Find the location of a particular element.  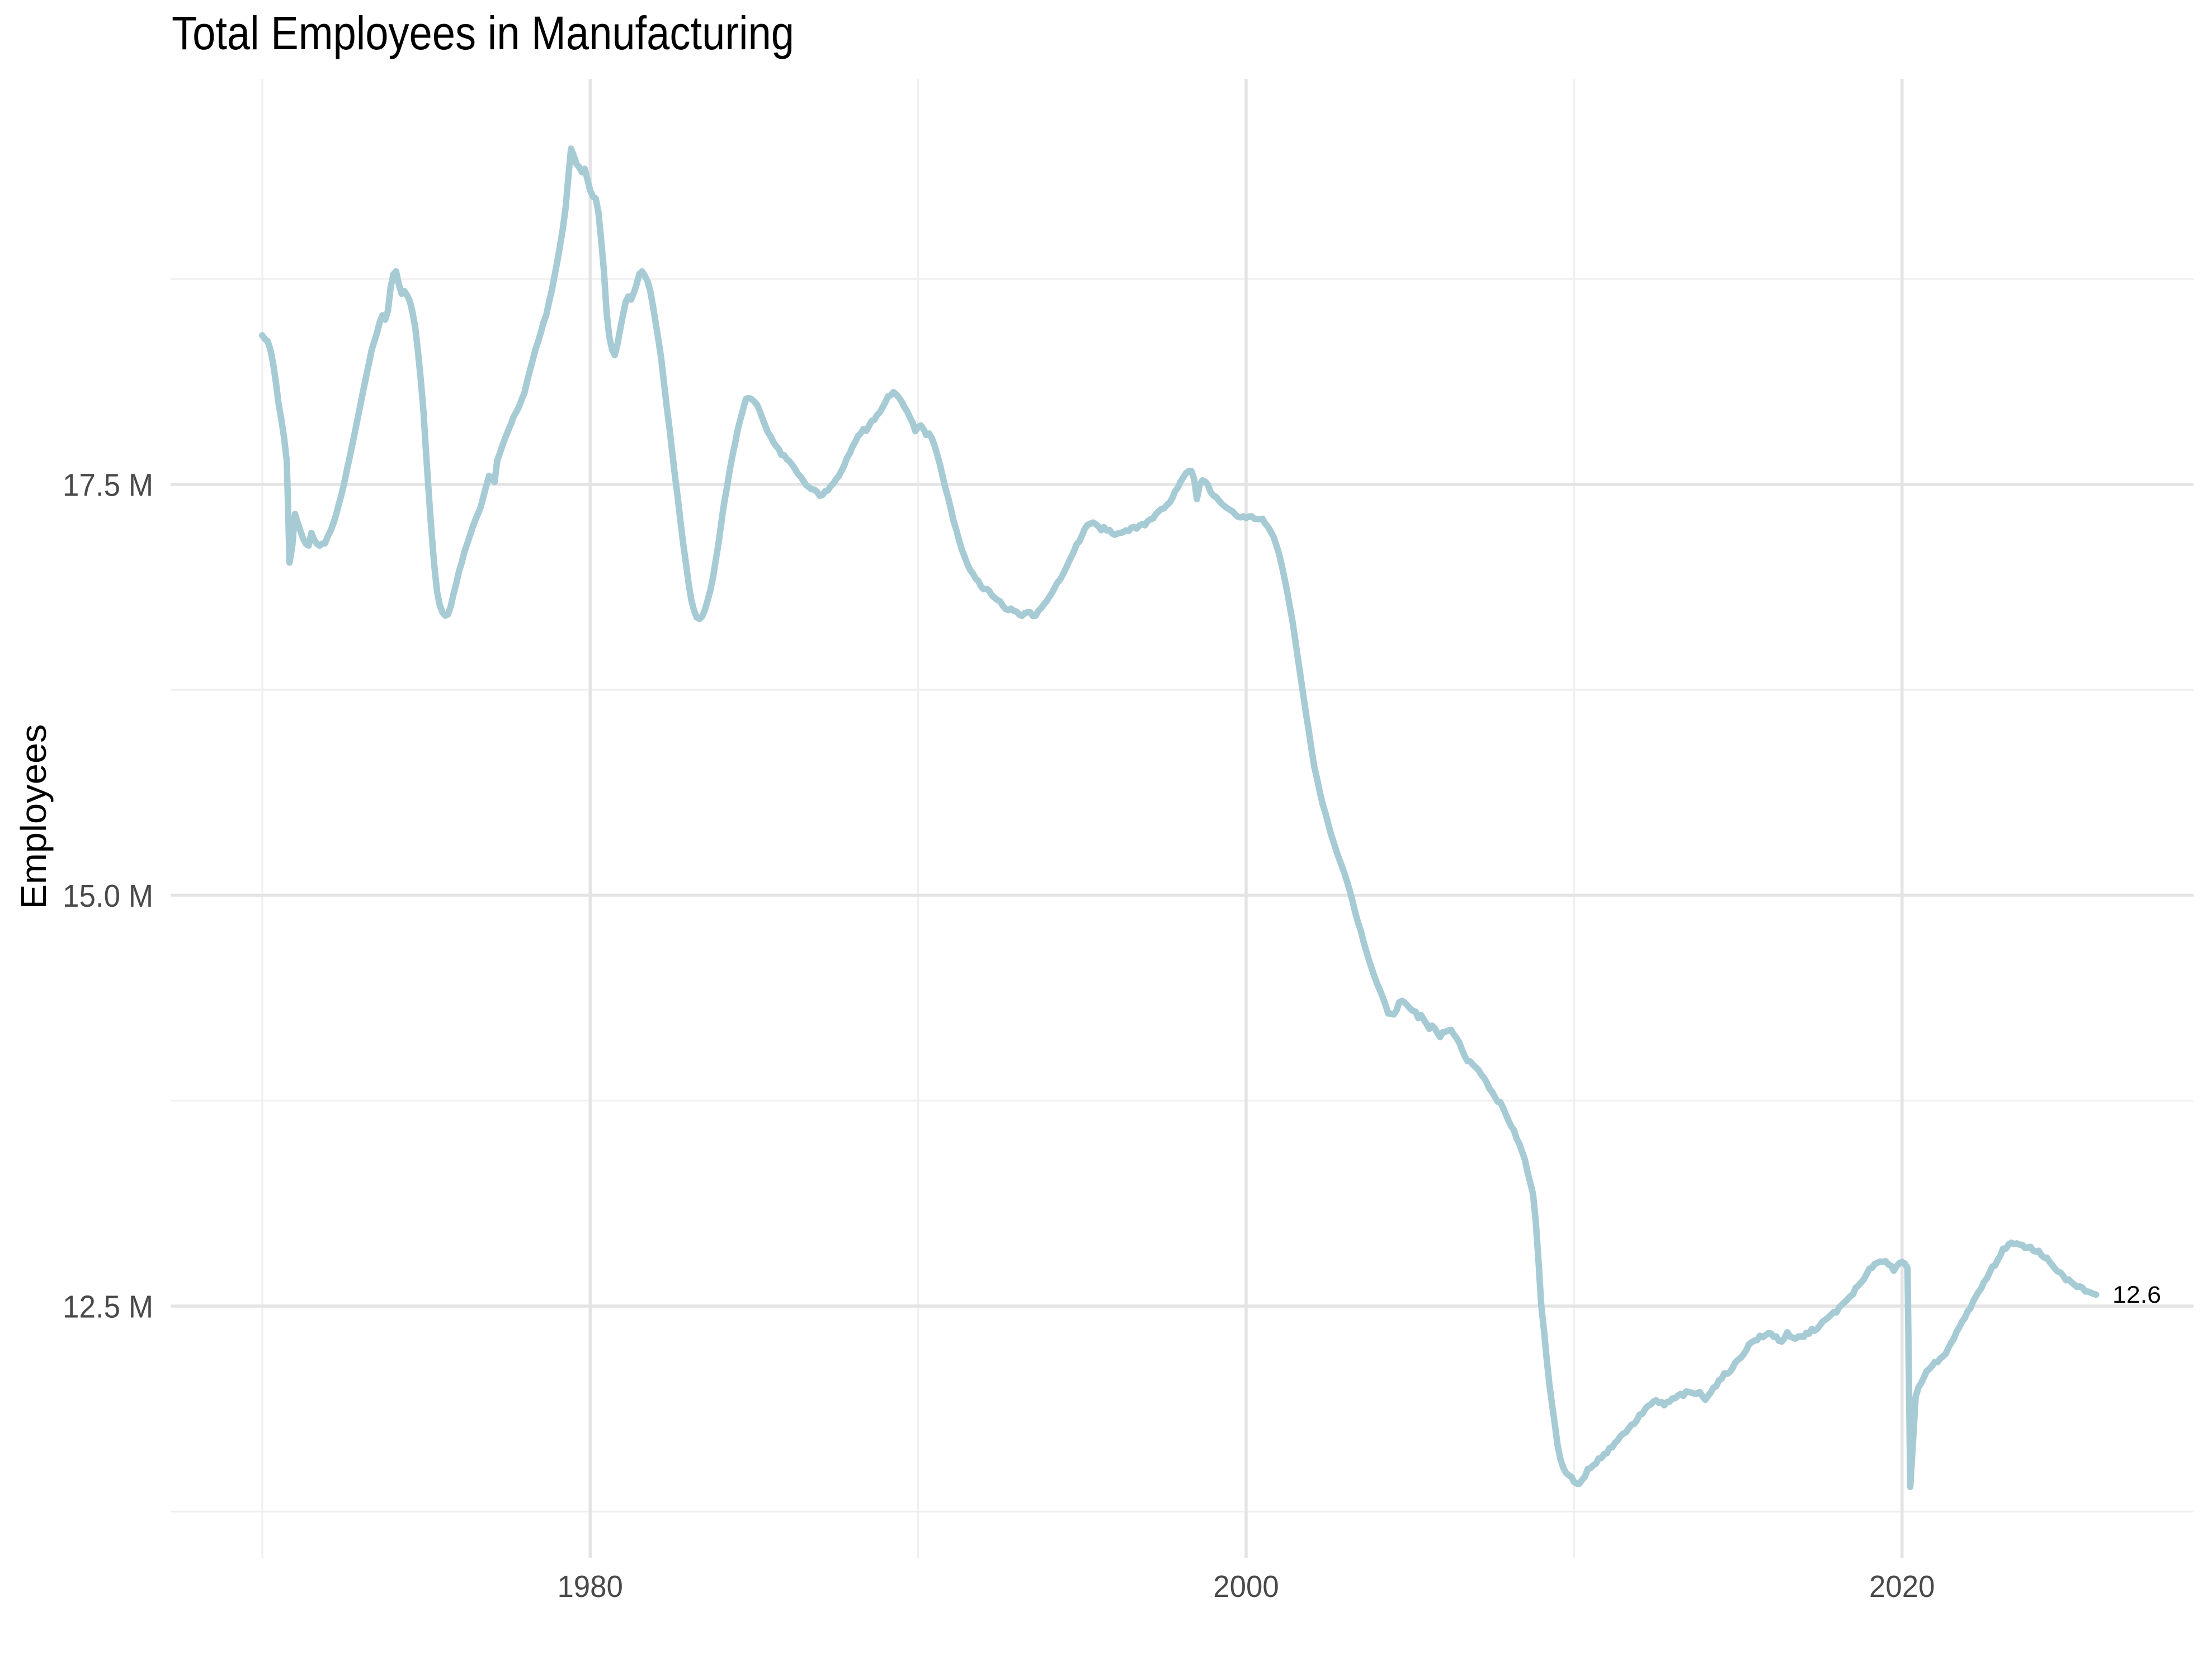

svg-text: Employees is located at coordinates (34, 817).